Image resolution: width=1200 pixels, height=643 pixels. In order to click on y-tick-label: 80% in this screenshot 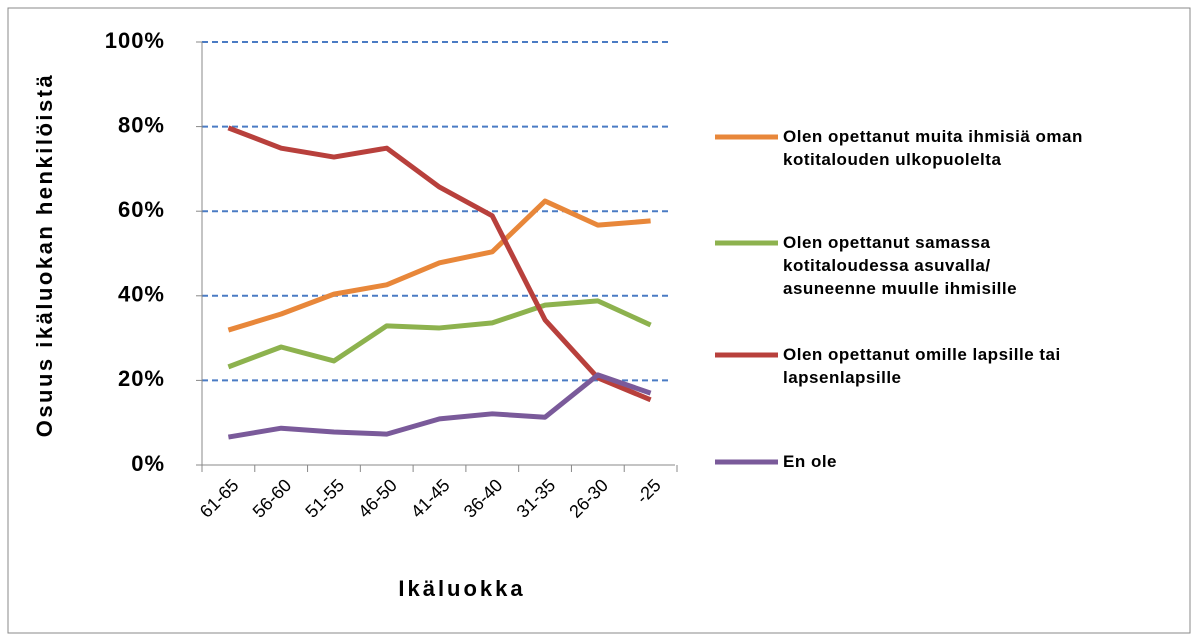, I will do `click(141, 124)`.